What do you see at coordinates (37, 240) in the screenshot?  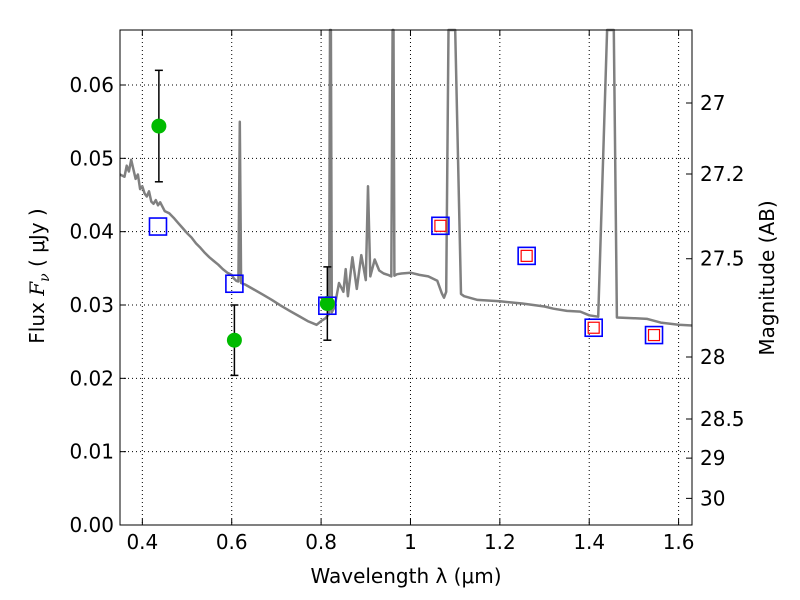 I see `y-axis-label-suffix: ( μJy )` at bounding box center [37, 240].